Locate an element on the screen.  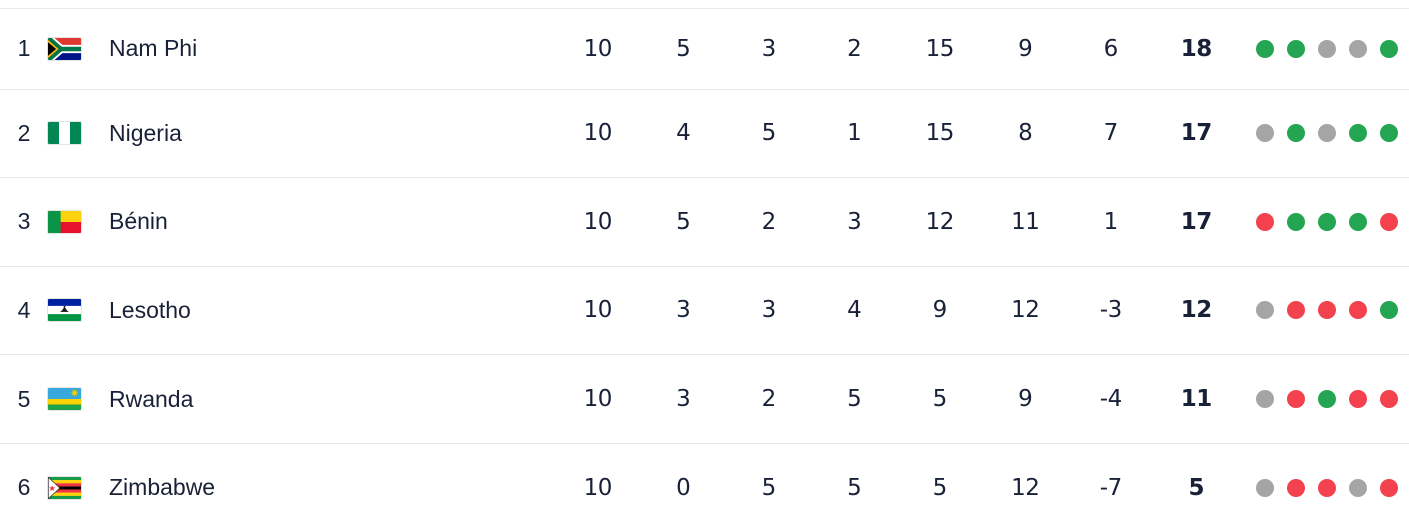
flag-lesotho-icon is located at coordinates (64, 310).